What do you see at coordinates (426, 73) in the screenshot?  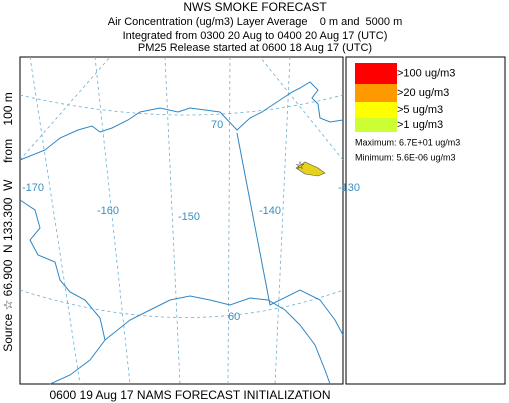 I see `legend-label: >100 ug/m3` at bounding box center [426, 73].